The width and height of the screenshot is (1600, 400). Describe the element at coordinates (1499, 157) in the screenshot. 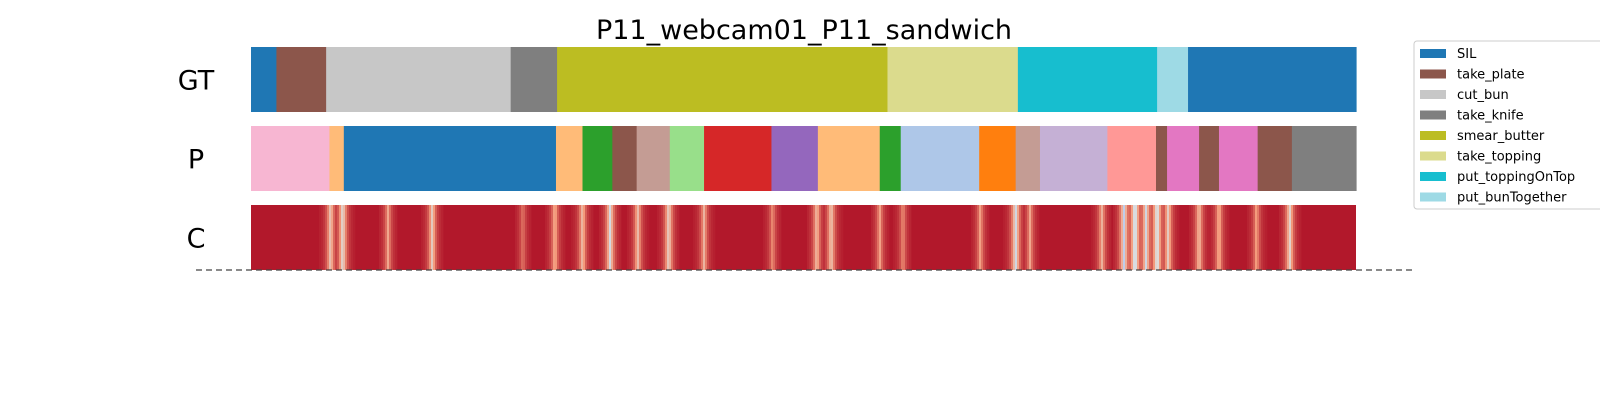

I see `legend-label-take_topping: take_topping` at that location.